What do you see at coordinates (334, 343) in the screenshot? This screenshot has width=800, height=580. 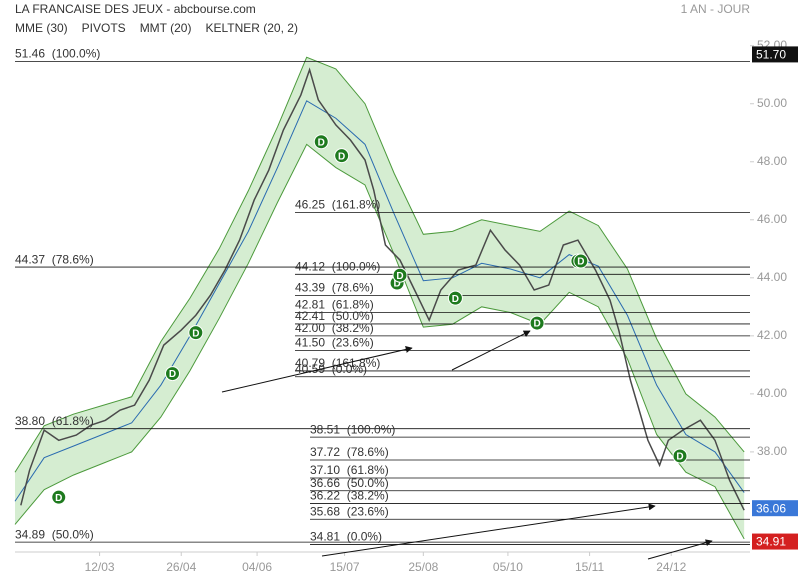 I see `fib-label: 41.50 (23.6%)` at bounding box center [334, 343].